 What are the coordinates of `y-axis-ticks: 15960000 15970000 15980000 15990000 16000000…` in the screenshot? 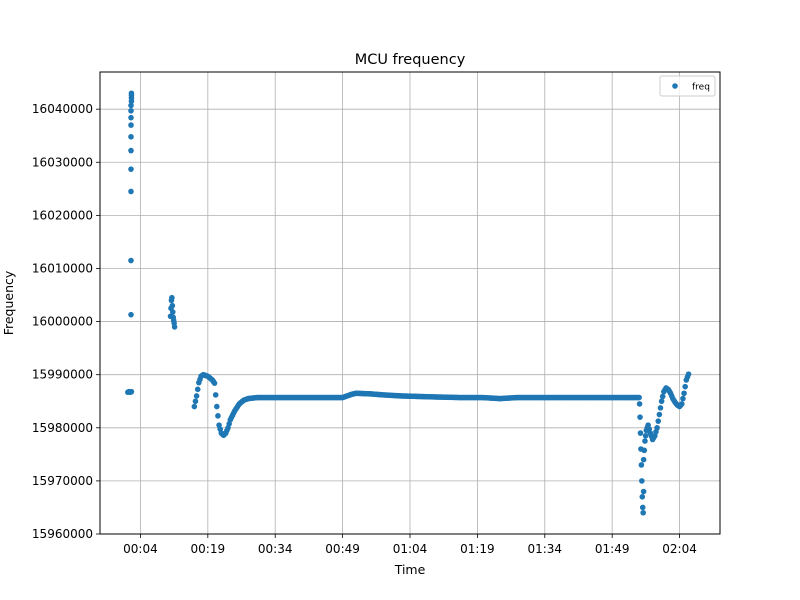 It's located at (66, 321).